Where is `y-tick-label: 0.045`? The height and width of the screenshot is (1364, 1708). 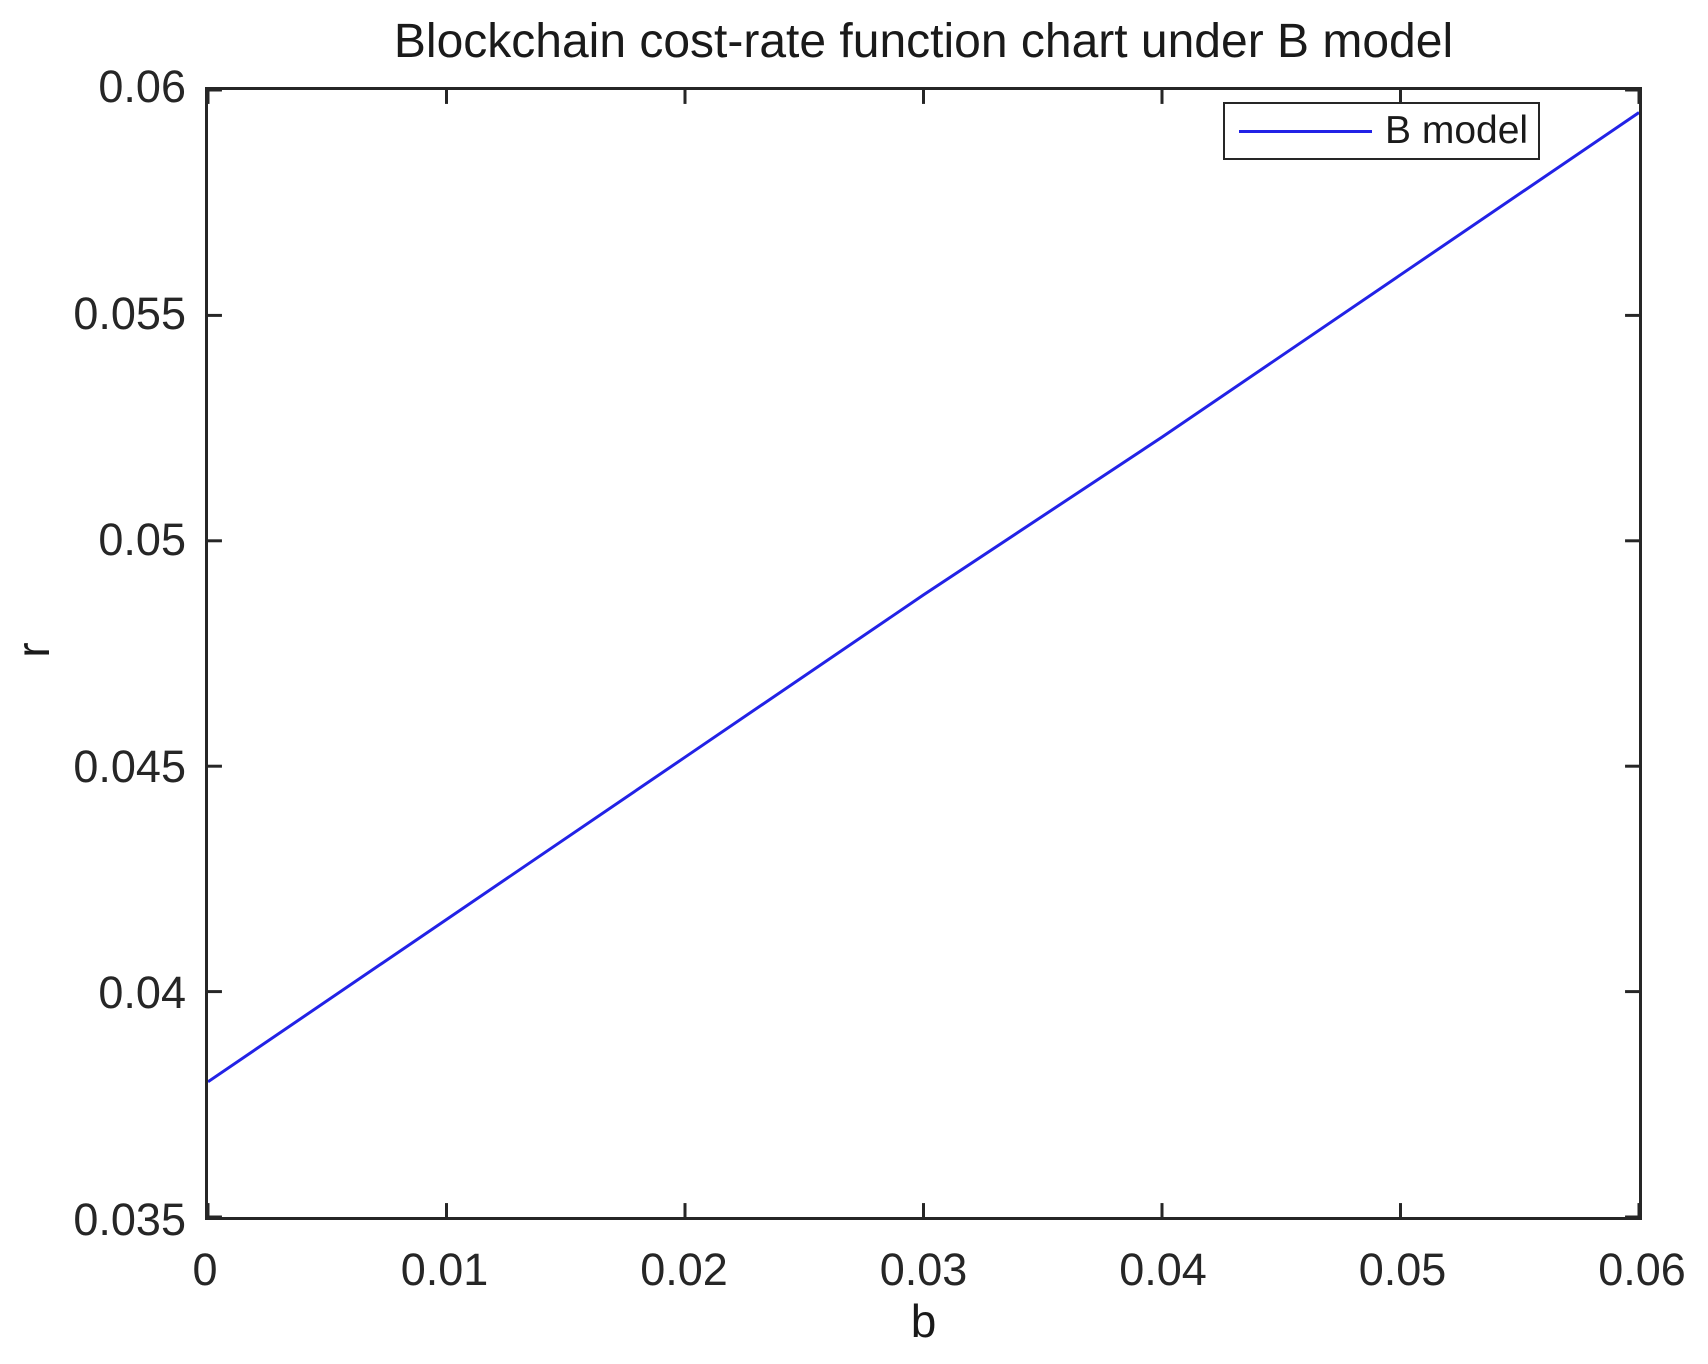 y-tick-label: 0.045 is located at coordinates (129, 766).